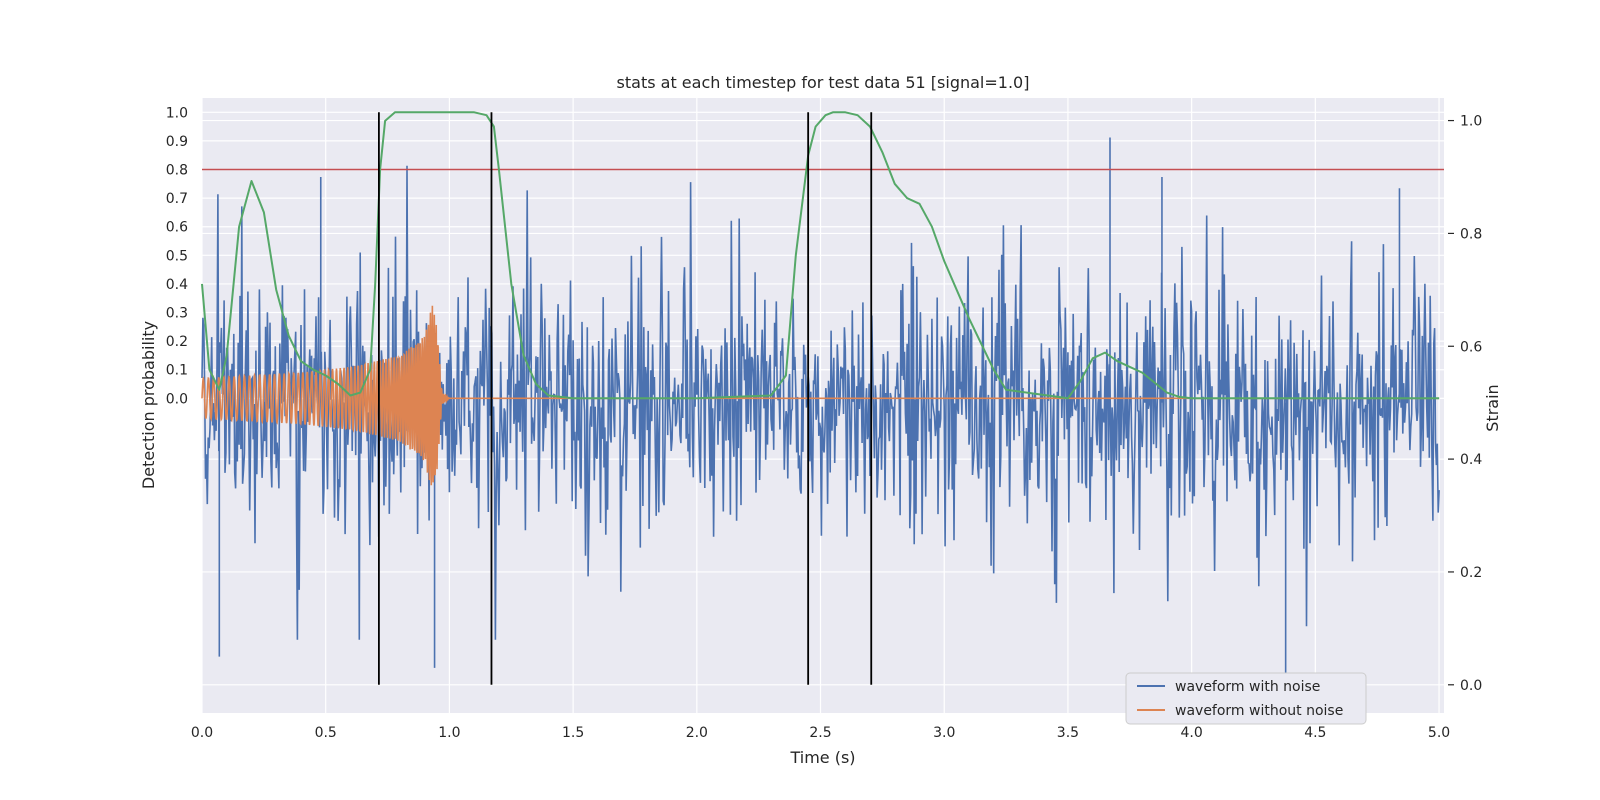 This screenshot has width=1600, height=800. I want to click on right-tick-label: 0.0, so click(1471, 686).